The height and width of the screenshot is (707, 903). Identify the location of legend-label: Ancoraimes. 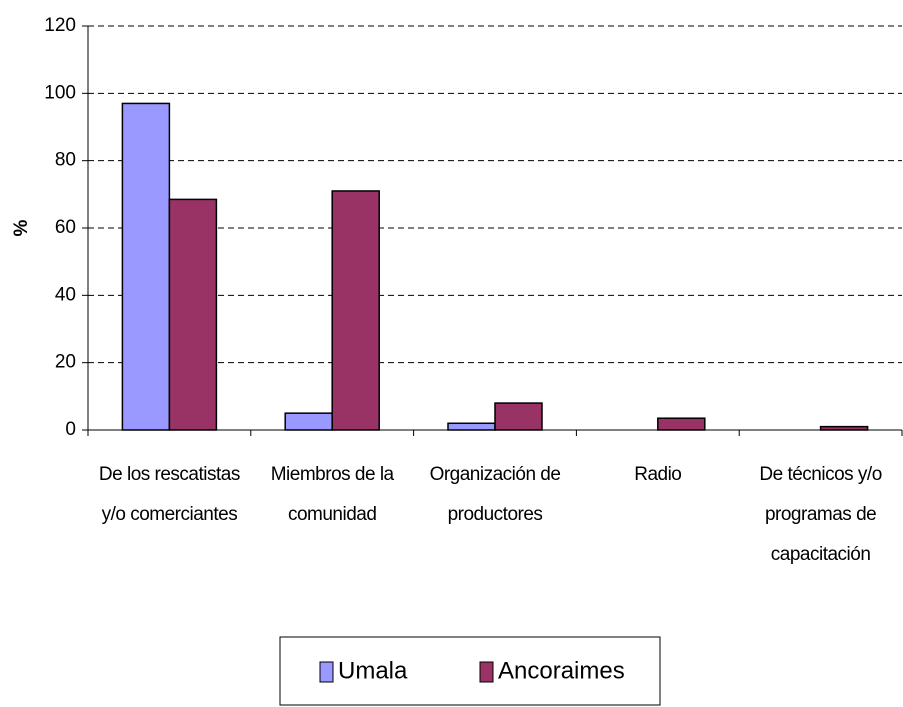
(561, 670).